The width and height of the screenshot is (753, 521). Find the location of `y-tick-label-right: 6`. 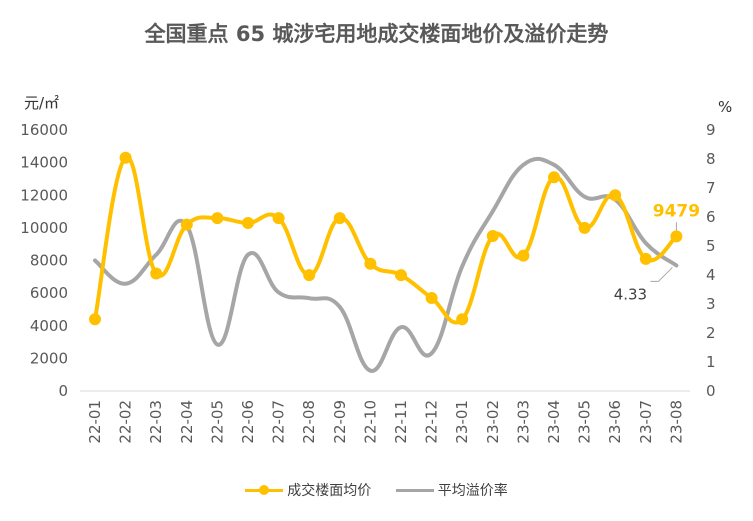

y-tick-label-right: 6 is located at coordinates (711, 217).